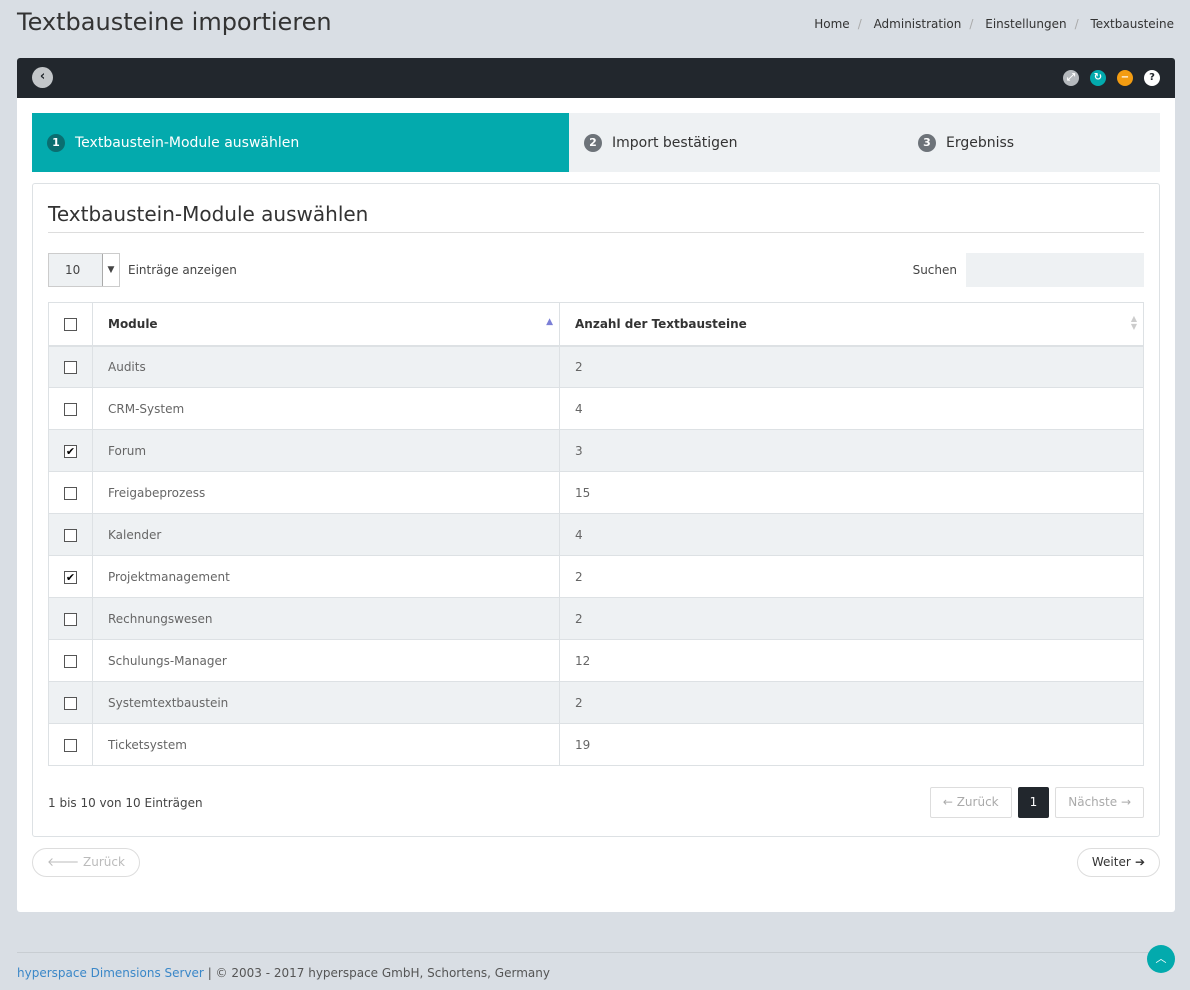  I want to click on table-row: Ticketsystem 19, so click(596, 744).